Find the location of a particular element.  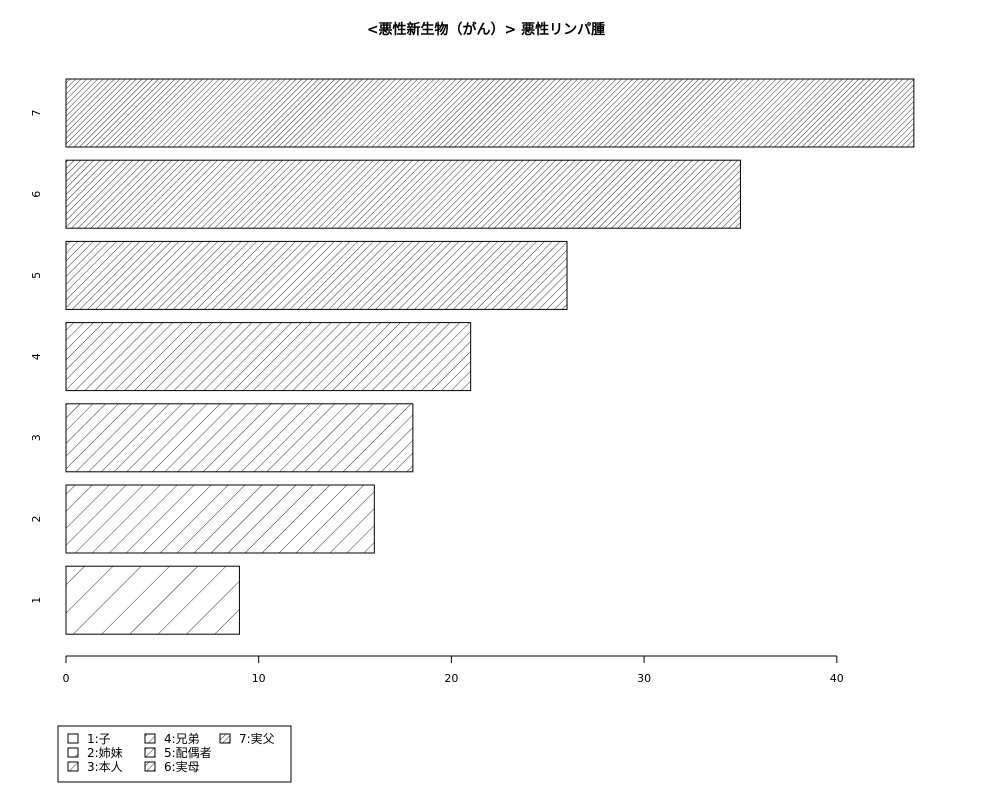

x-tick-label: 10 is located at coordinates (259, 678).